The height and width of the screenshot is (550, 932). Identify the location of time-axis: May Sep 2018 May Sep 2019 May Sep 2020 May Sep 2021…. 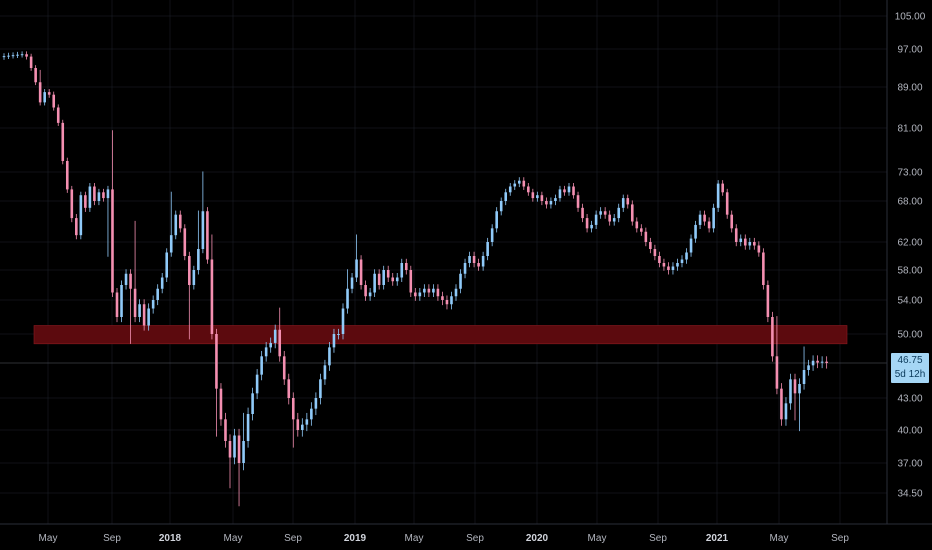
(444, 538).